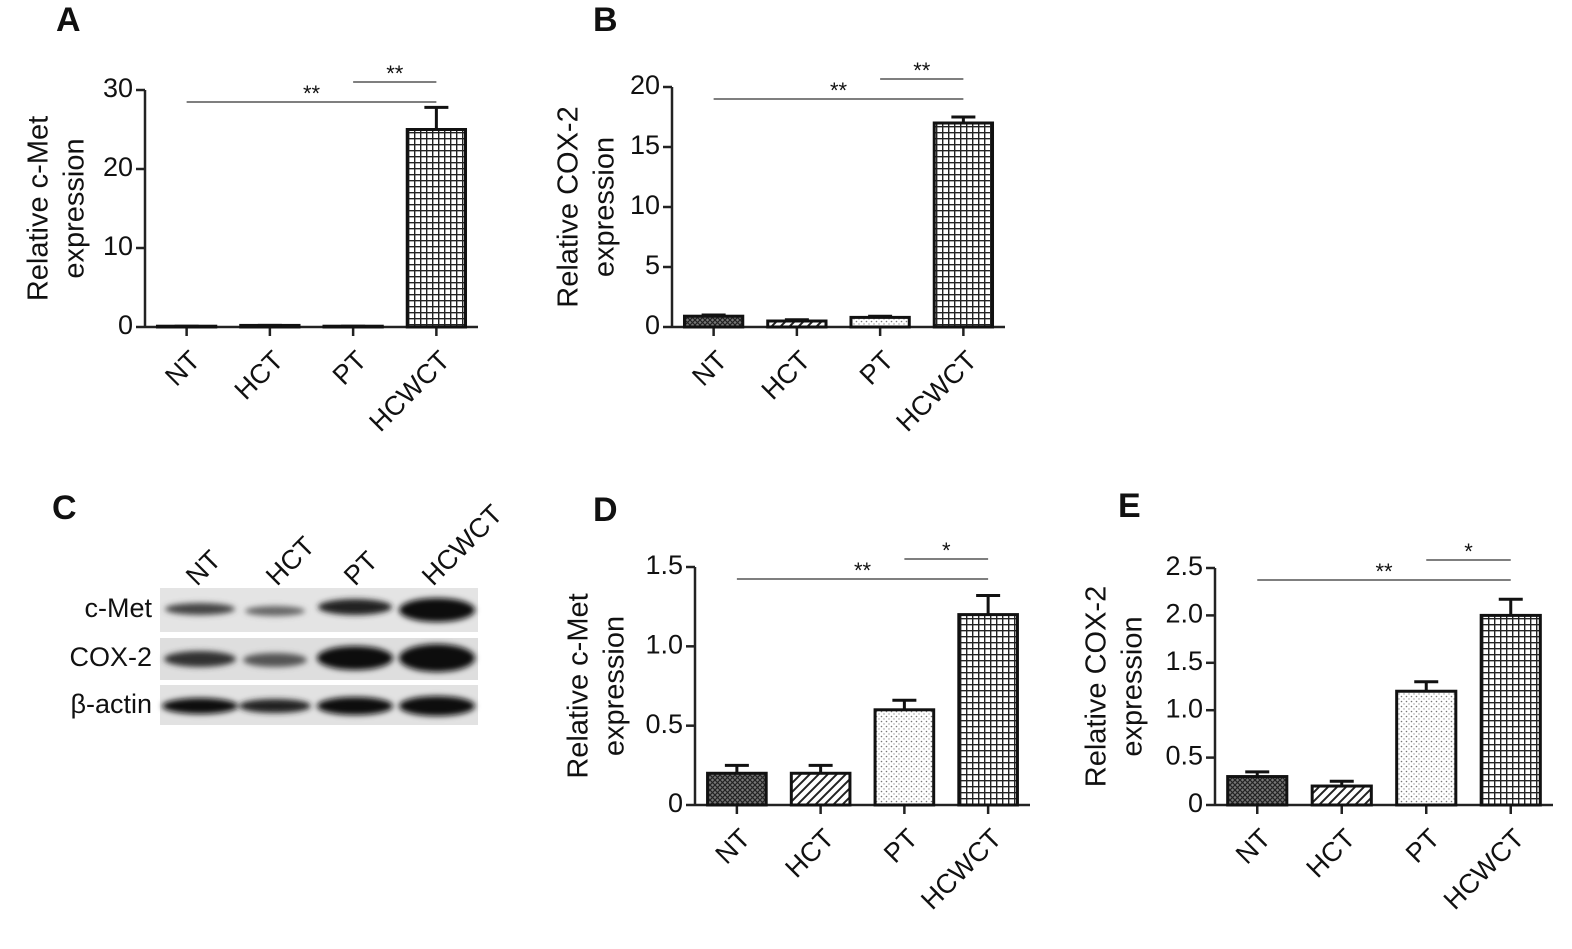 The height and width of the screenshot is (949, 1572). I want to click on panel-label: A, so click(68, 20).